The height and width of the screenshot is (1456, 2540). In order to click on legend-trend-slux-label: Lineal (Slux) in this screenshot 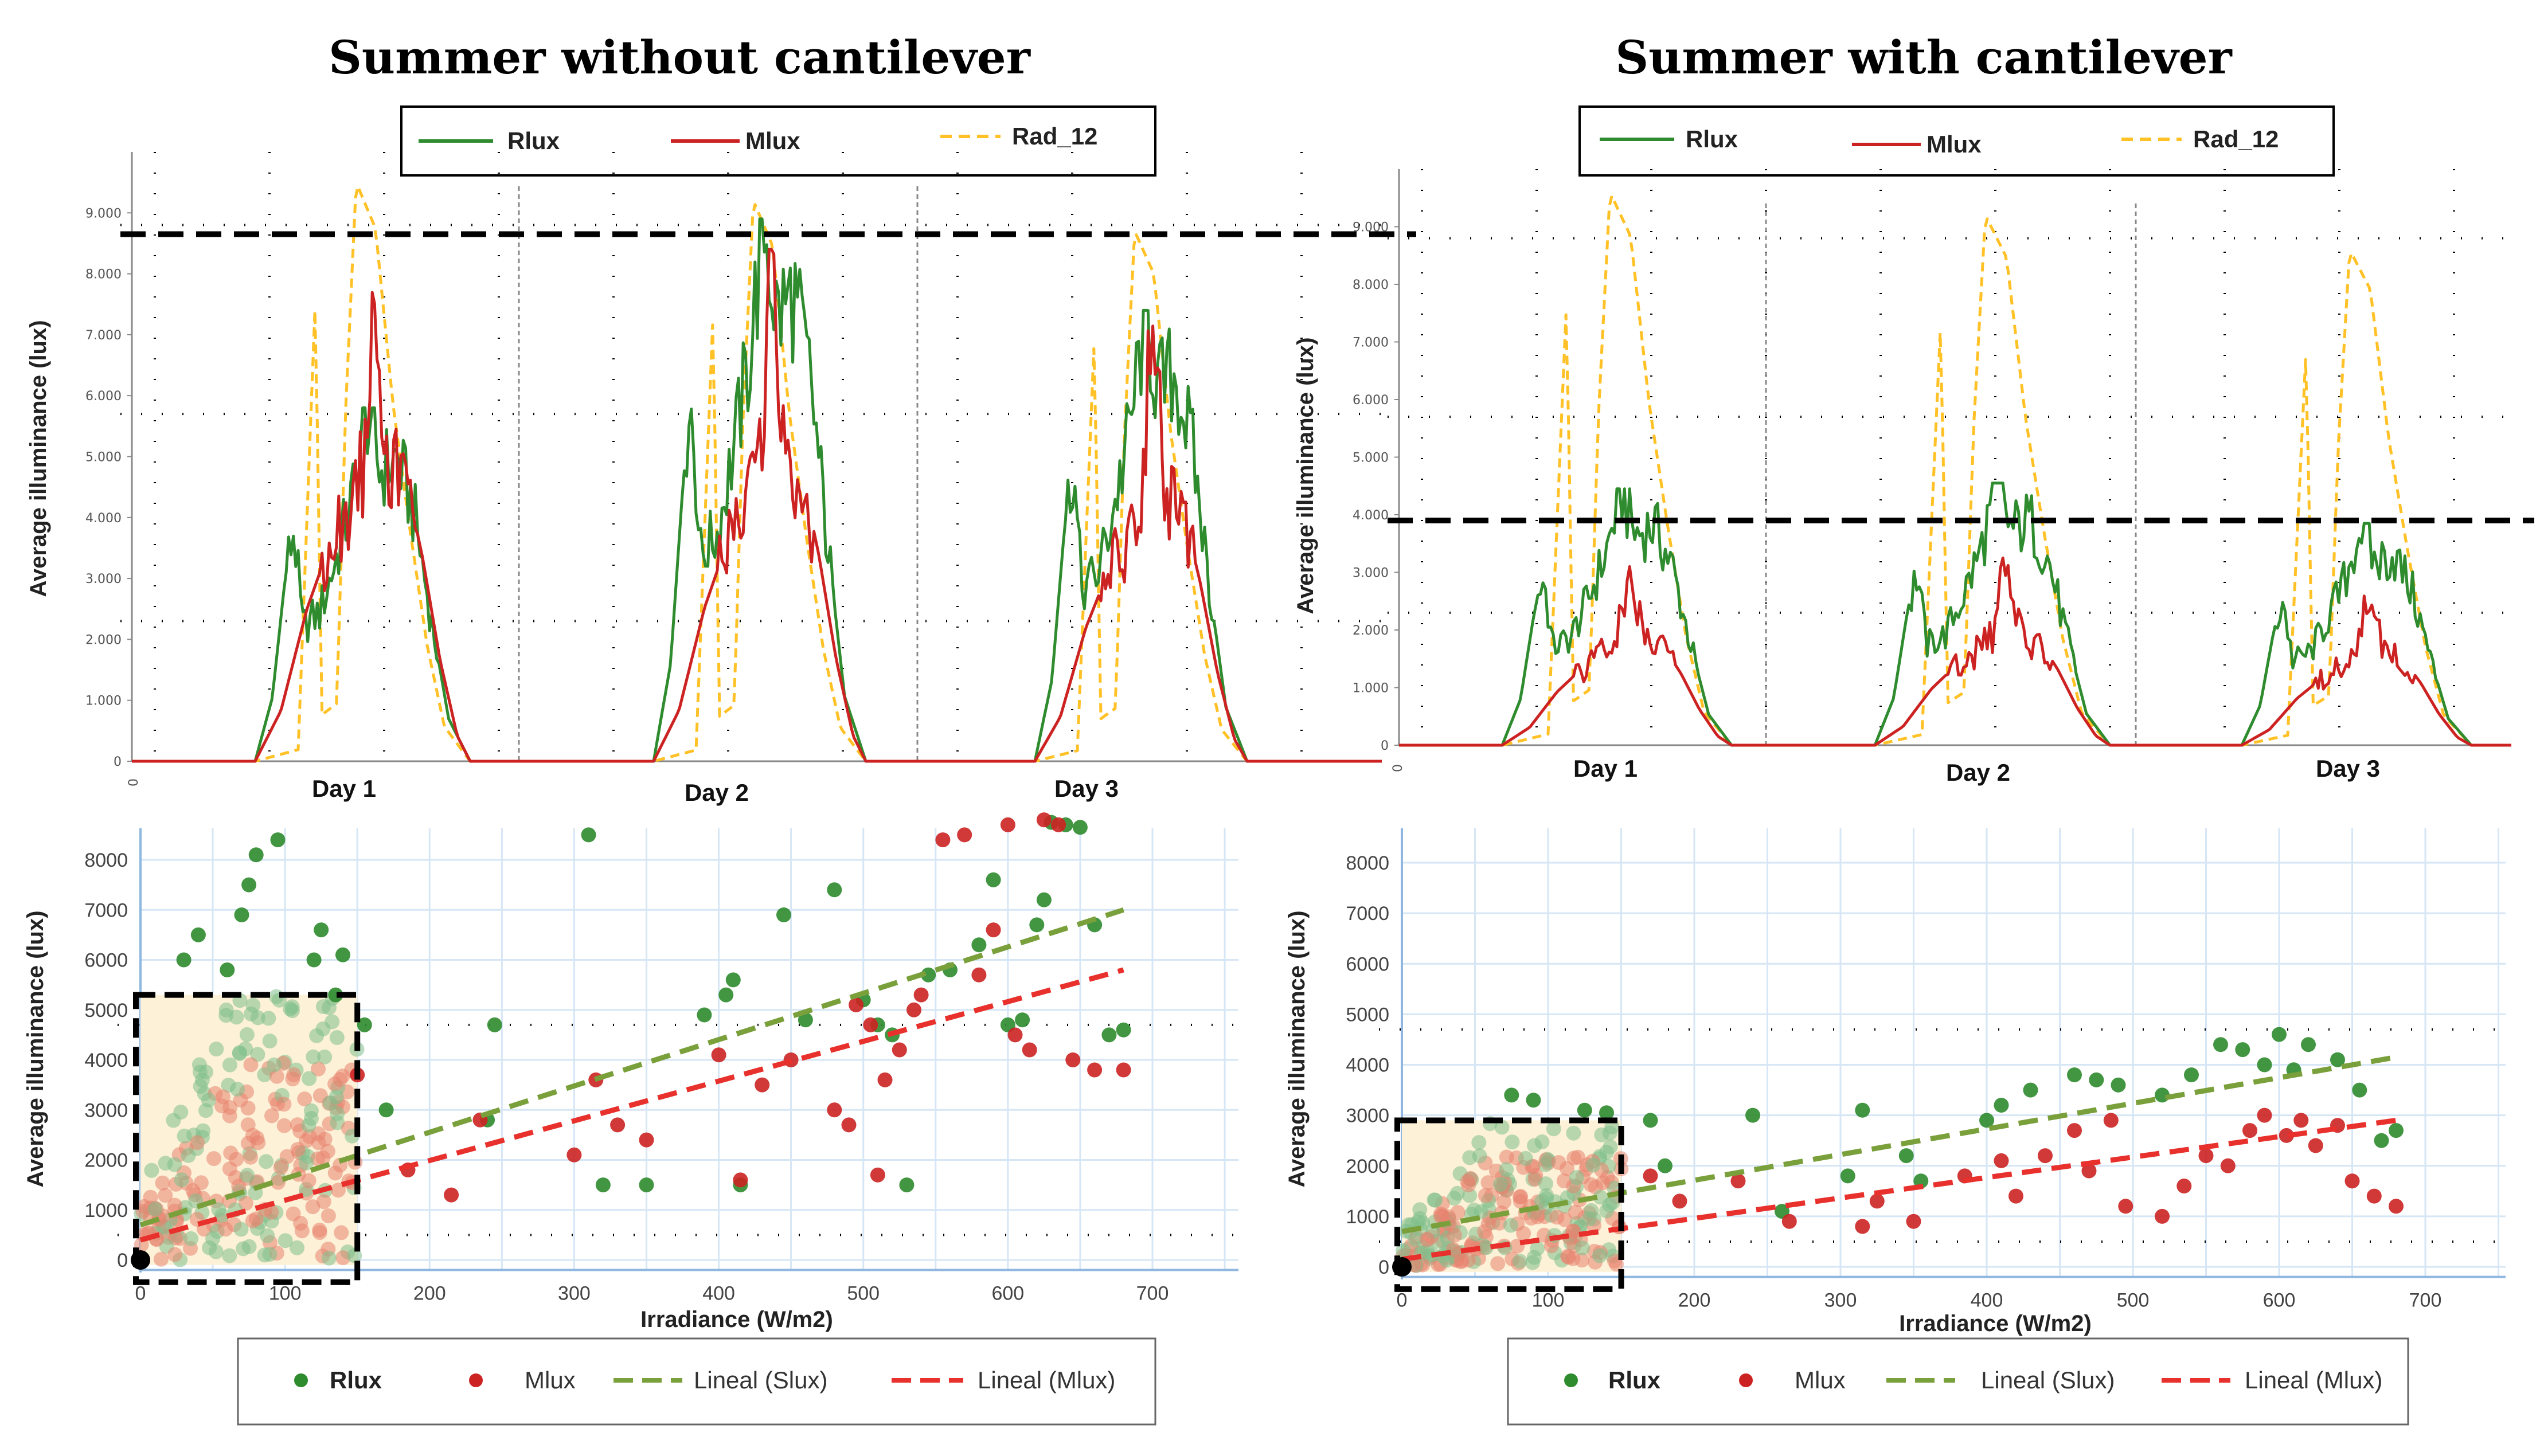, I will do `click(760, 1380)`.